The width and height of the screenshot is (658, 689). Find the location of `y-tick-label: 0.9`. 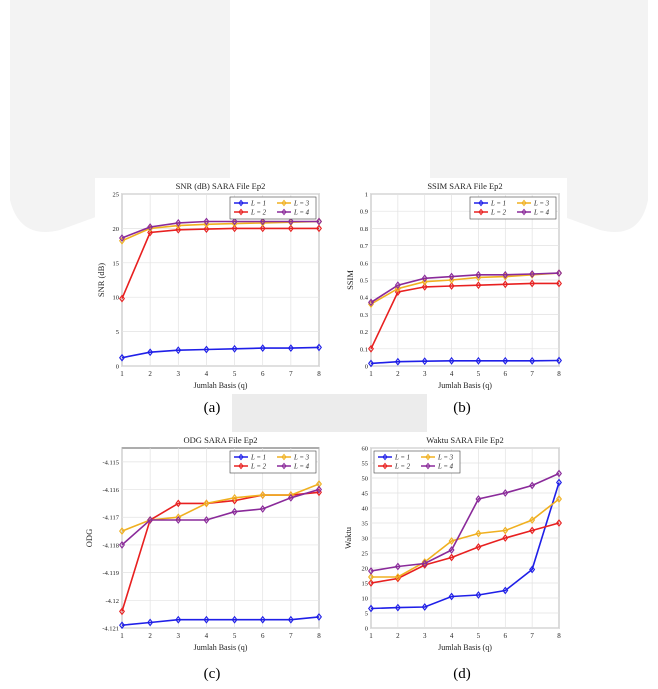

y-tick-label: 0.9 is located at coordinates (364, 212).